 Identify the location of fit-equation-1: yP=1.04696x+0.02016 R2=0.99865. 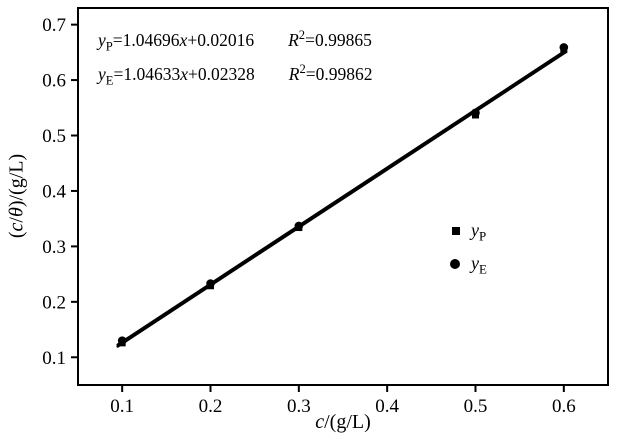
(235, 41).